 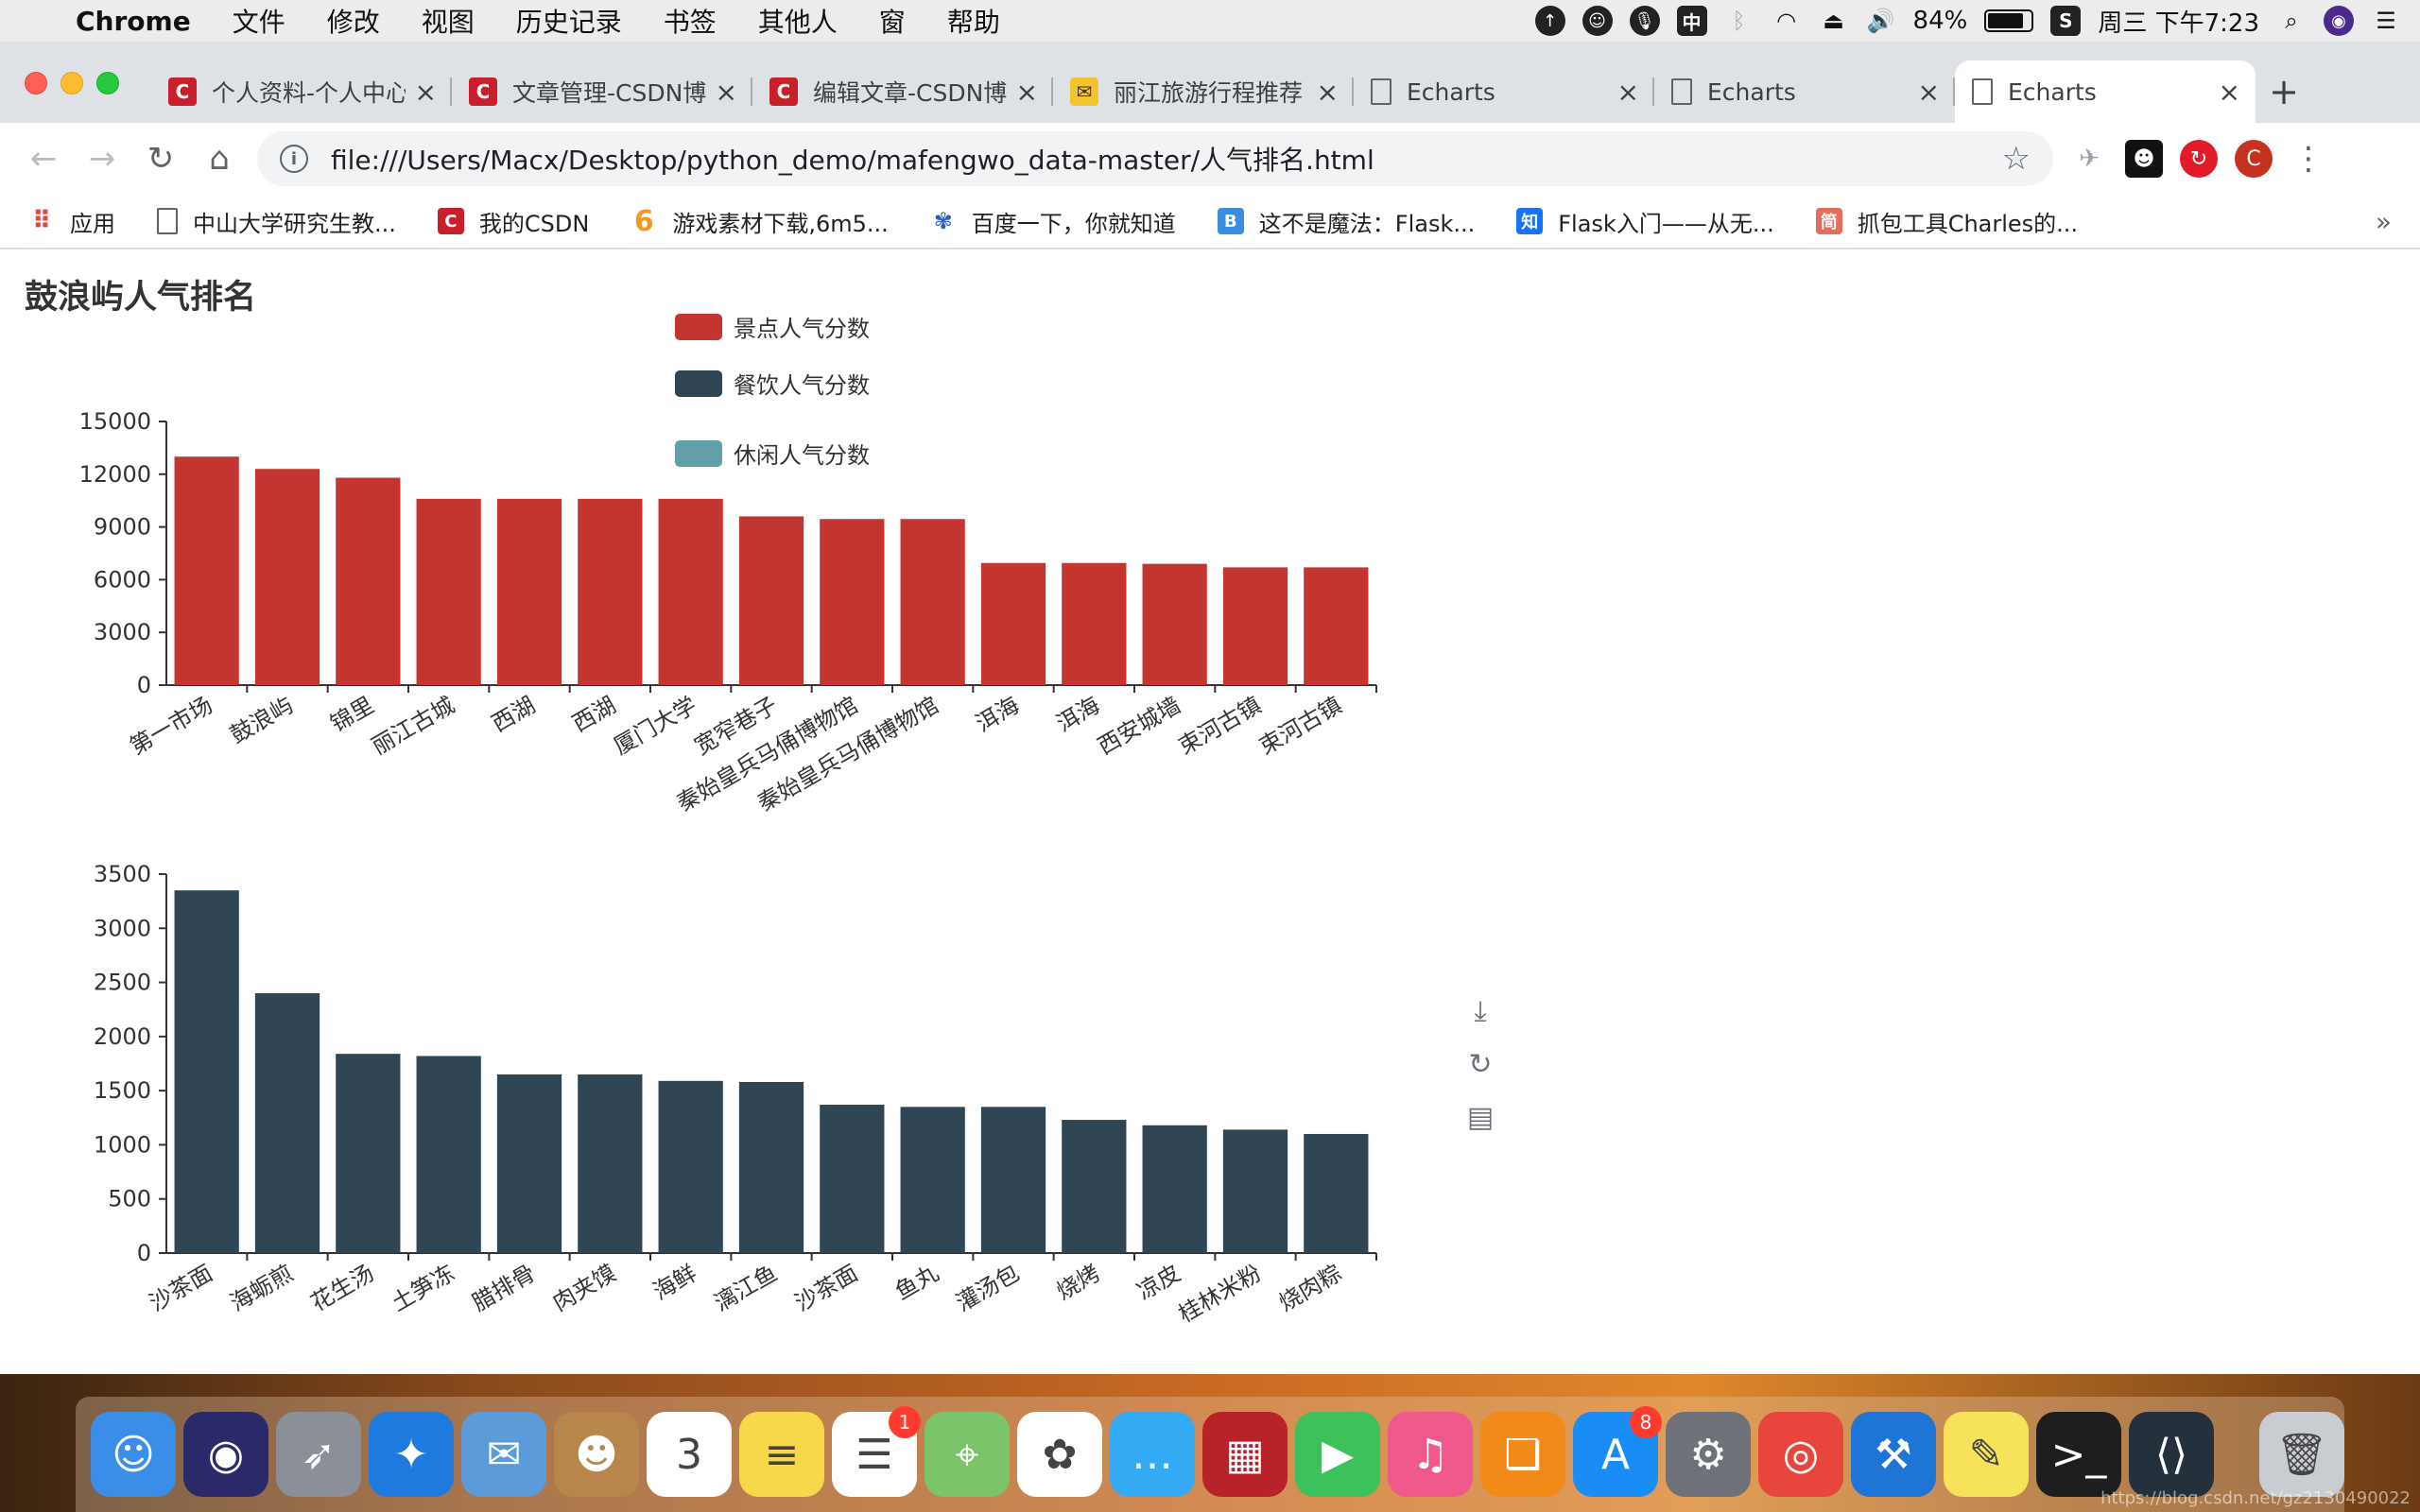 I want to click on bluetooth-icon: ᛒ, so click(x=1739, y=21).